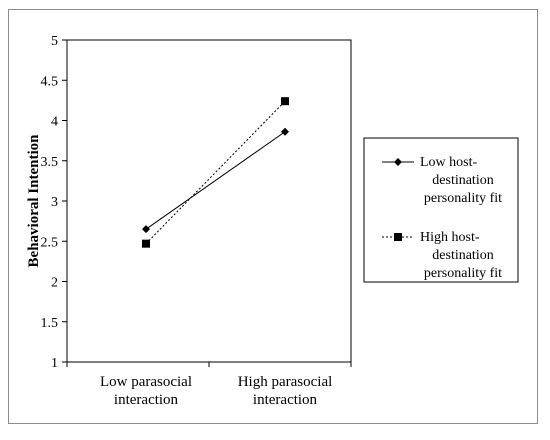 The height and width of the screenshot is (440, 550). What do you see at coordinates (450, 237) in the screenshot?
I see `legend-label: High host-` at bounding box center [450, 237].